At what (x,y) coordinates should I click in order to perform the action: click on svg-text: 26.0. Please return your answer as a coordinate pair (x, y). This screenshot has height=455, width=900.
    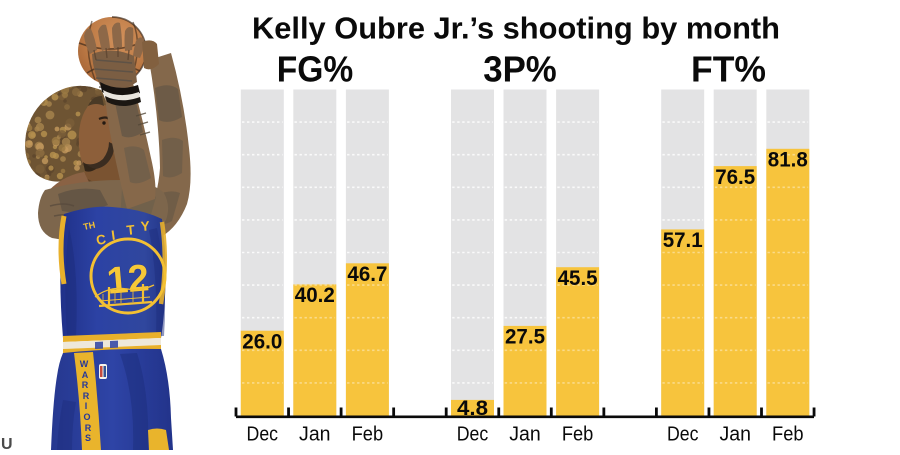
    Looking at the image, I should click on (262, 342).